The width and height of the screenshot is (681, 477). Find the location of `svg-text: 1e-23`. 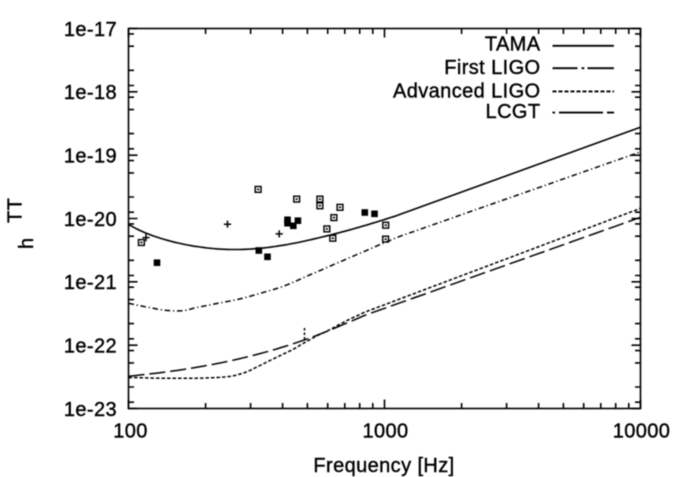

svg-text: 1e-23 is located at coordinates (90, 410).